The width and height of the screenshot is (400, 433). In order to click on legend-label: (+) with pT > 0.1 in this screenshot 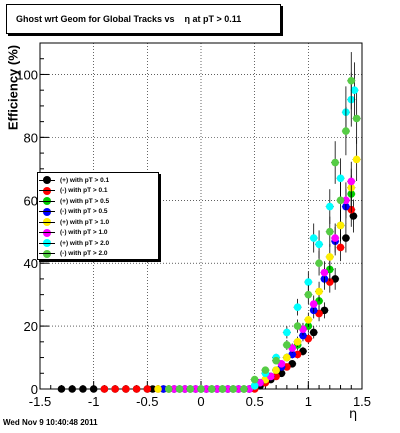, I will do `click(85, 180)`.